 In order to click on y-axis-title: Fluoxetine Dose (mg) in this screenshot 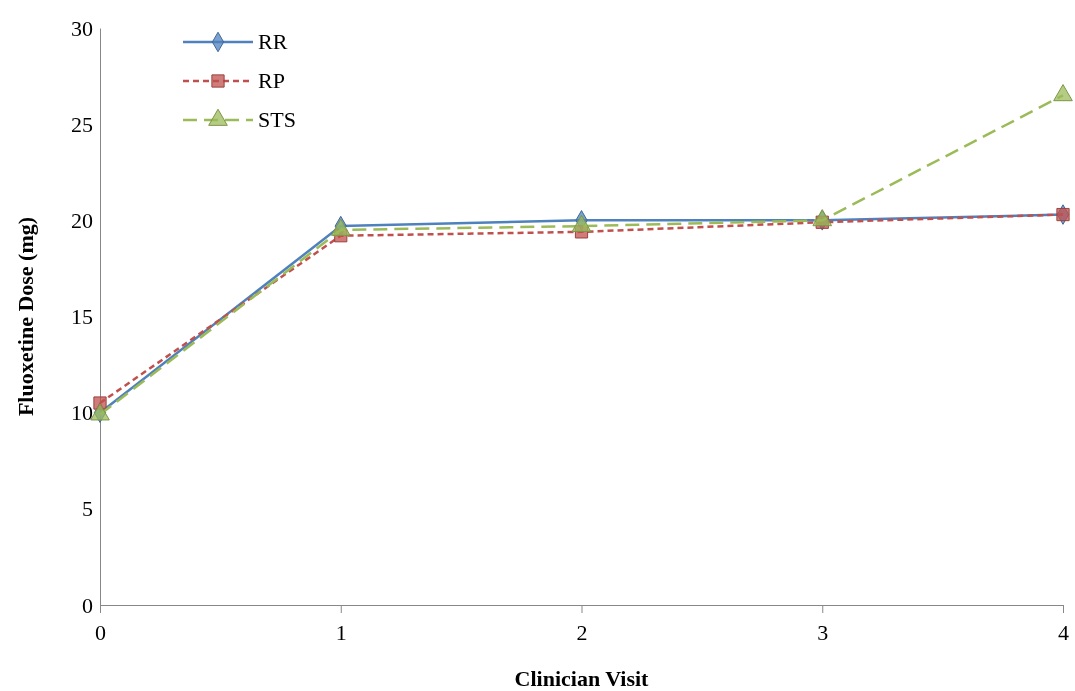, I will do `click(25, 316)`.